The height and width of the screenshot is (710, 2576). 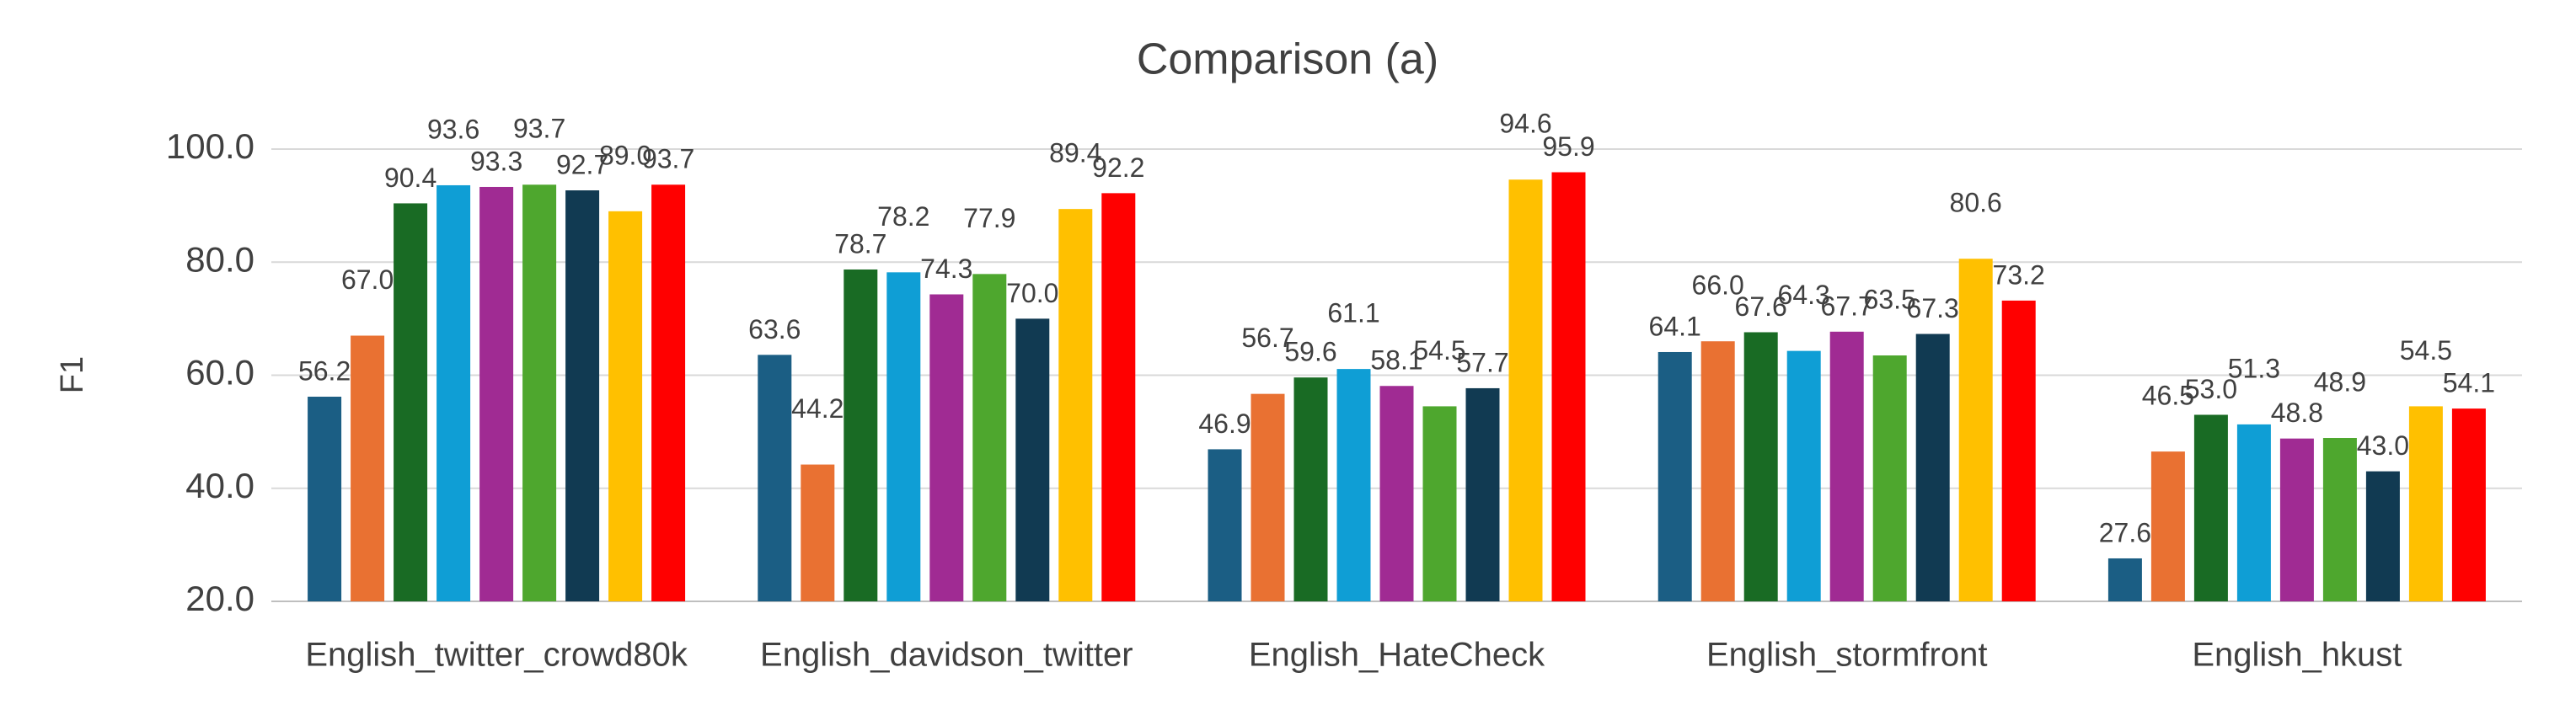 I want to click on data-label: 67.3, so click(x=1933, y=308).